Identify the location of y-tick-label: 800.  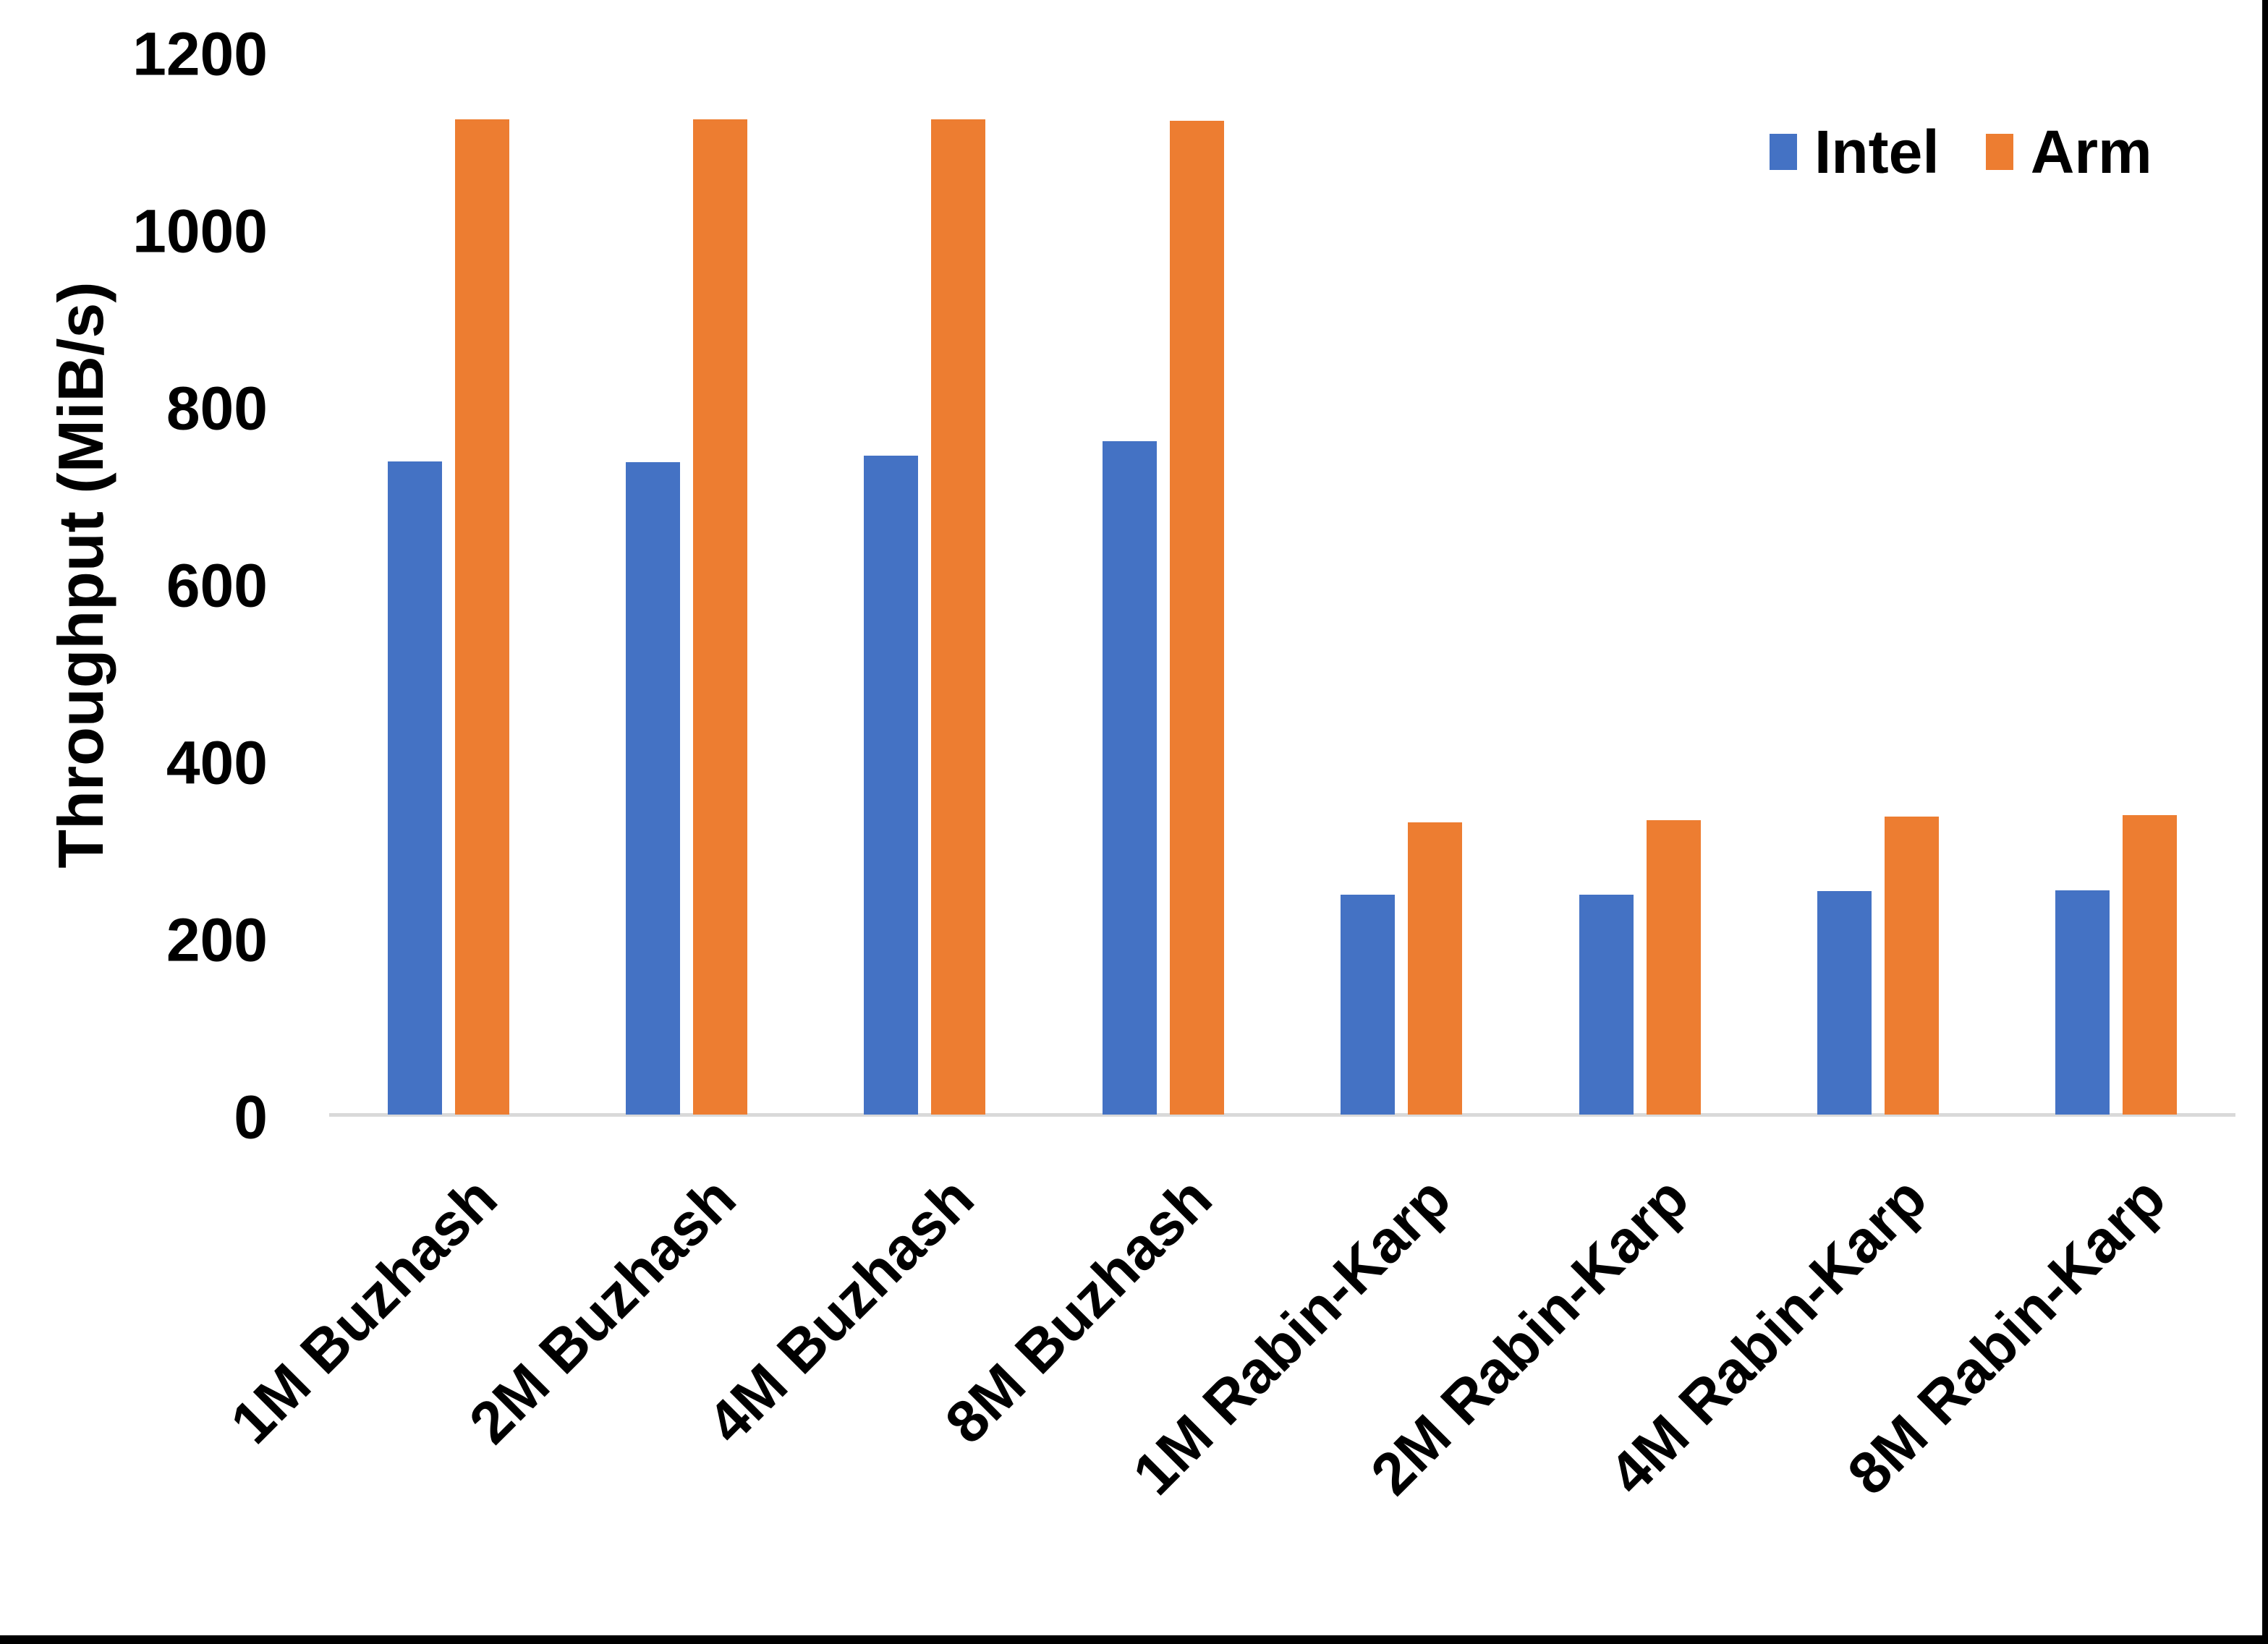
(217, 408).